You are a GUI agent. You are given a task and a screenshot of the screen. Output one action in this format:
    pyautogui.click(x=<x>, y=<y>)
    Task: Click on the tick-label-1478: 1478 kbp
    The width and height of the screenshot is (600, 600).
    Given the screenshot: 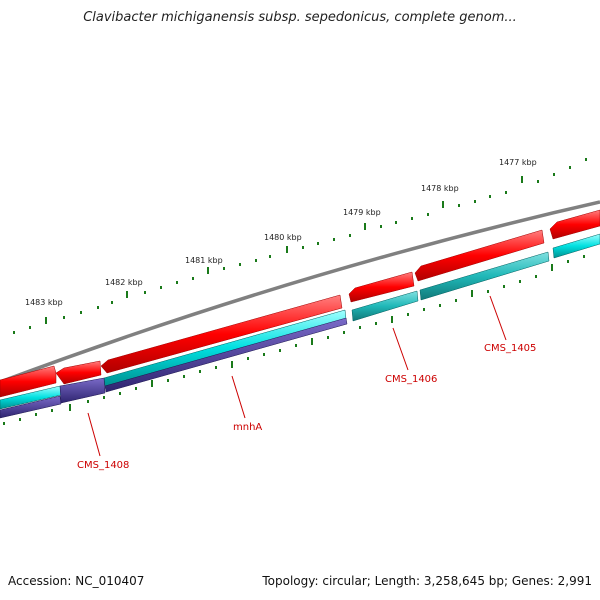 What is the action you would take?
    pyautogui.click(x=440, y=188)
    